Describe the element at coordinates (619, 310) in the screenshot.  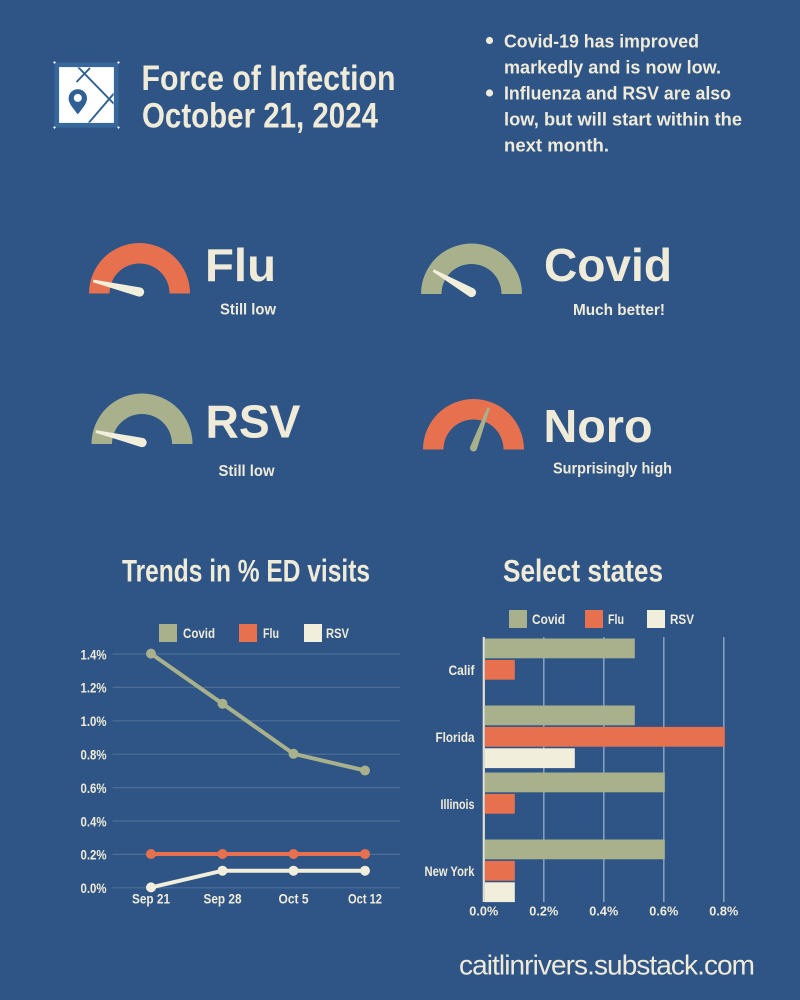
I see `svg-text: Much better!` at that location.